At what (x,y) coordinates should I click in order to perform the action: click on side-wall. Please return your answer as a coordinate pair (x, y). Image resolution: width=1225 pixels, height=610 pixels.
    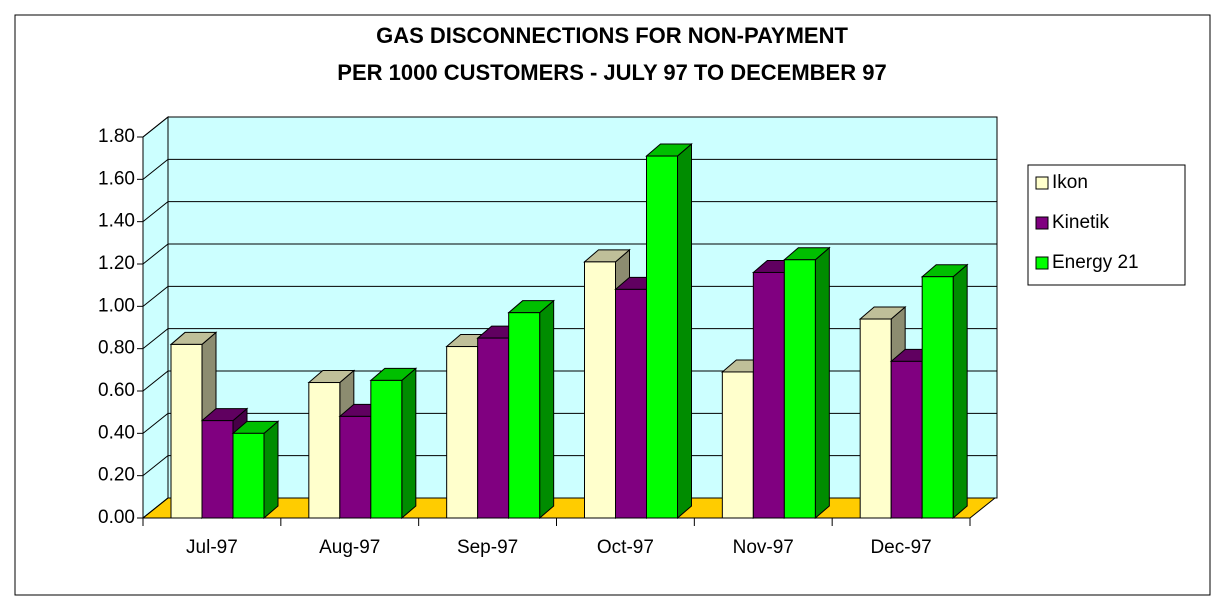
    Looking at the image, I should click on (155, 317).